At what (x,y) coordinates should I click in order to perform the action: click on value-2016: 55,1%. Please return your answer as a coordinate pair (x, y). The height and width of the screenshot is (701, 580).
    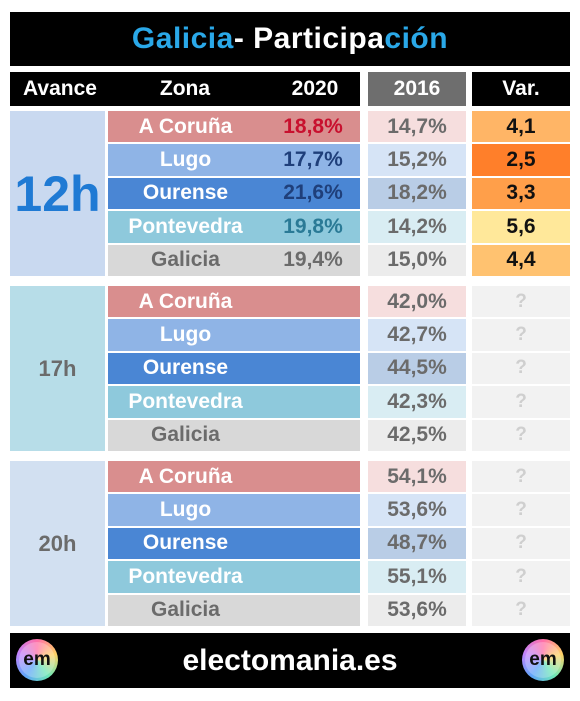
    Looking at the image, I should click on (417, 577).